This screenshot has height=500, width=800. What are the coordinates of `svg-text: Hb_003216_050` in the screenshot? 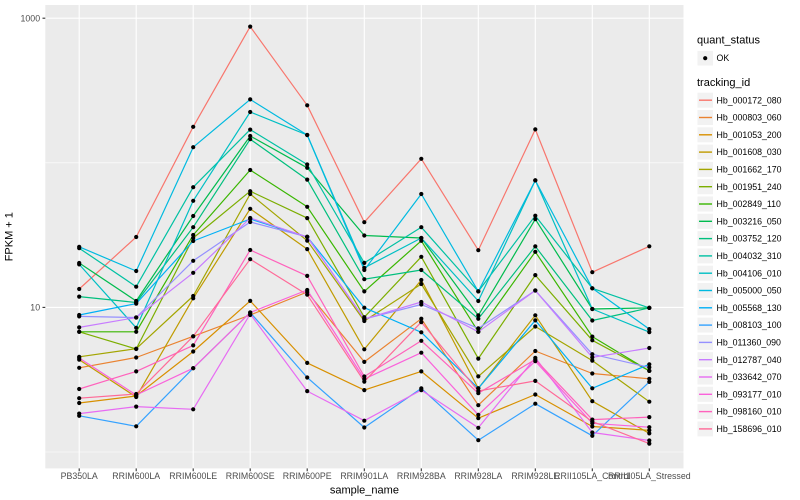 It's located at (749, 221).